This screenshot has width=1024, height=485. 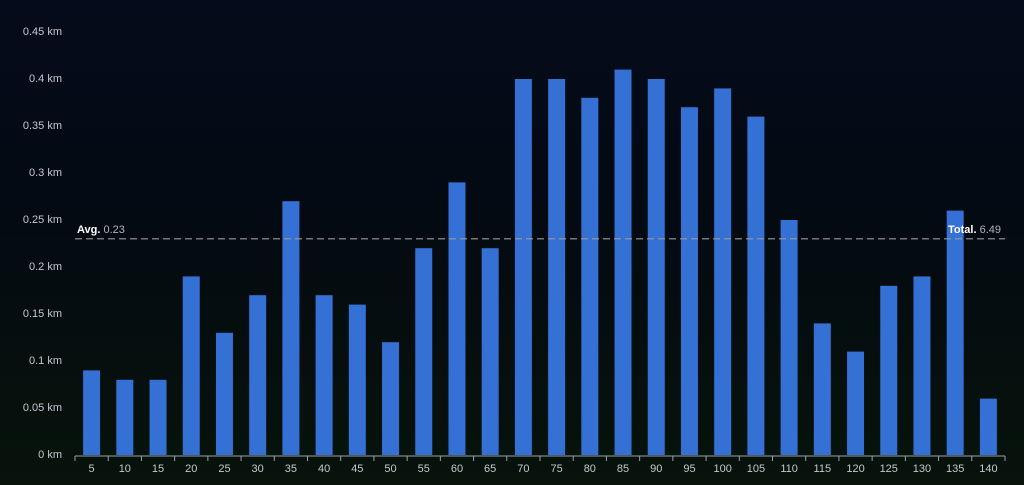 I want to click on total-annotation: Total. 6.49, so click(x=974, y=230).